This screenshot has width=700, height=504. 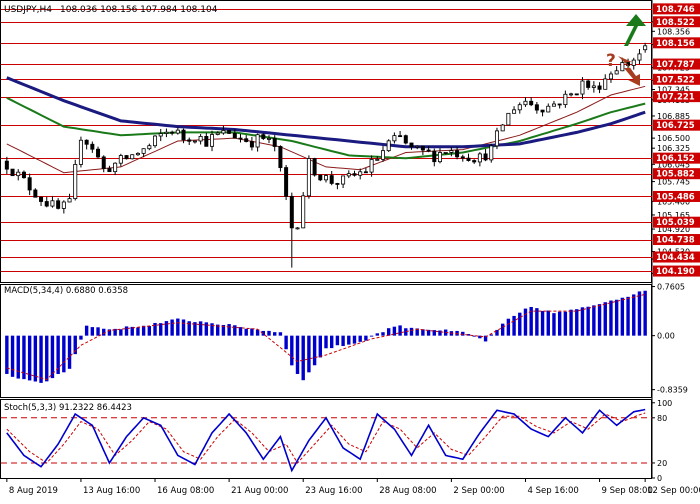 I want to click on x-axis-tick-label: 13 Aug 16:00, so click(x=111, y=491).